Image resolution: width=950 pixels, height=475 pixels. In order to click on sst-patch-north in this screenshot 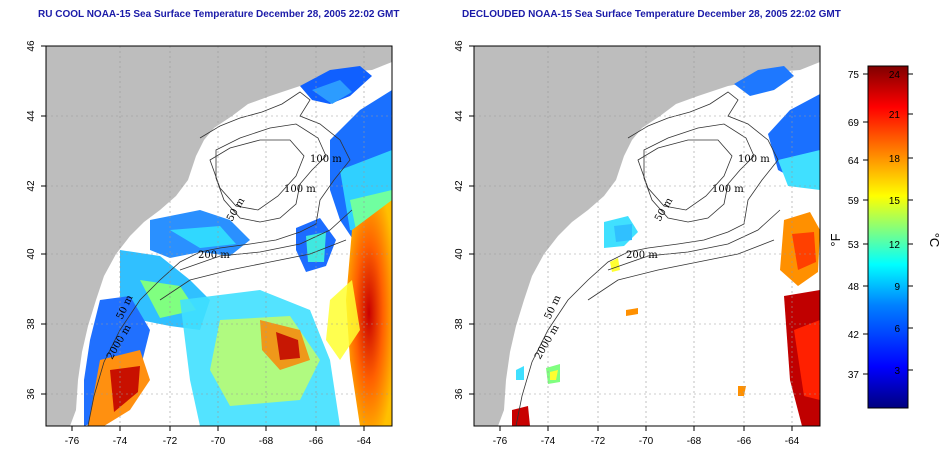, I will do `click(764, 81)`.